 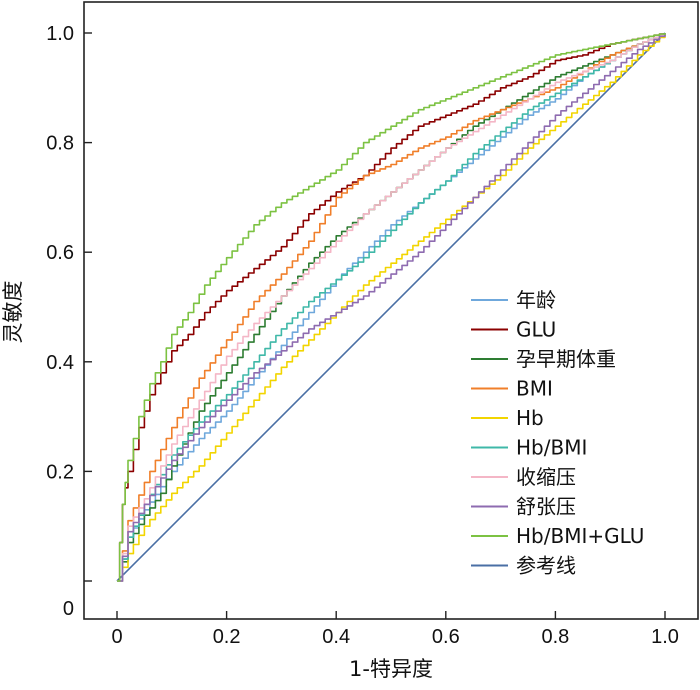 I want to click on y-tick-label: 0.8, so click(x=60, y=144).